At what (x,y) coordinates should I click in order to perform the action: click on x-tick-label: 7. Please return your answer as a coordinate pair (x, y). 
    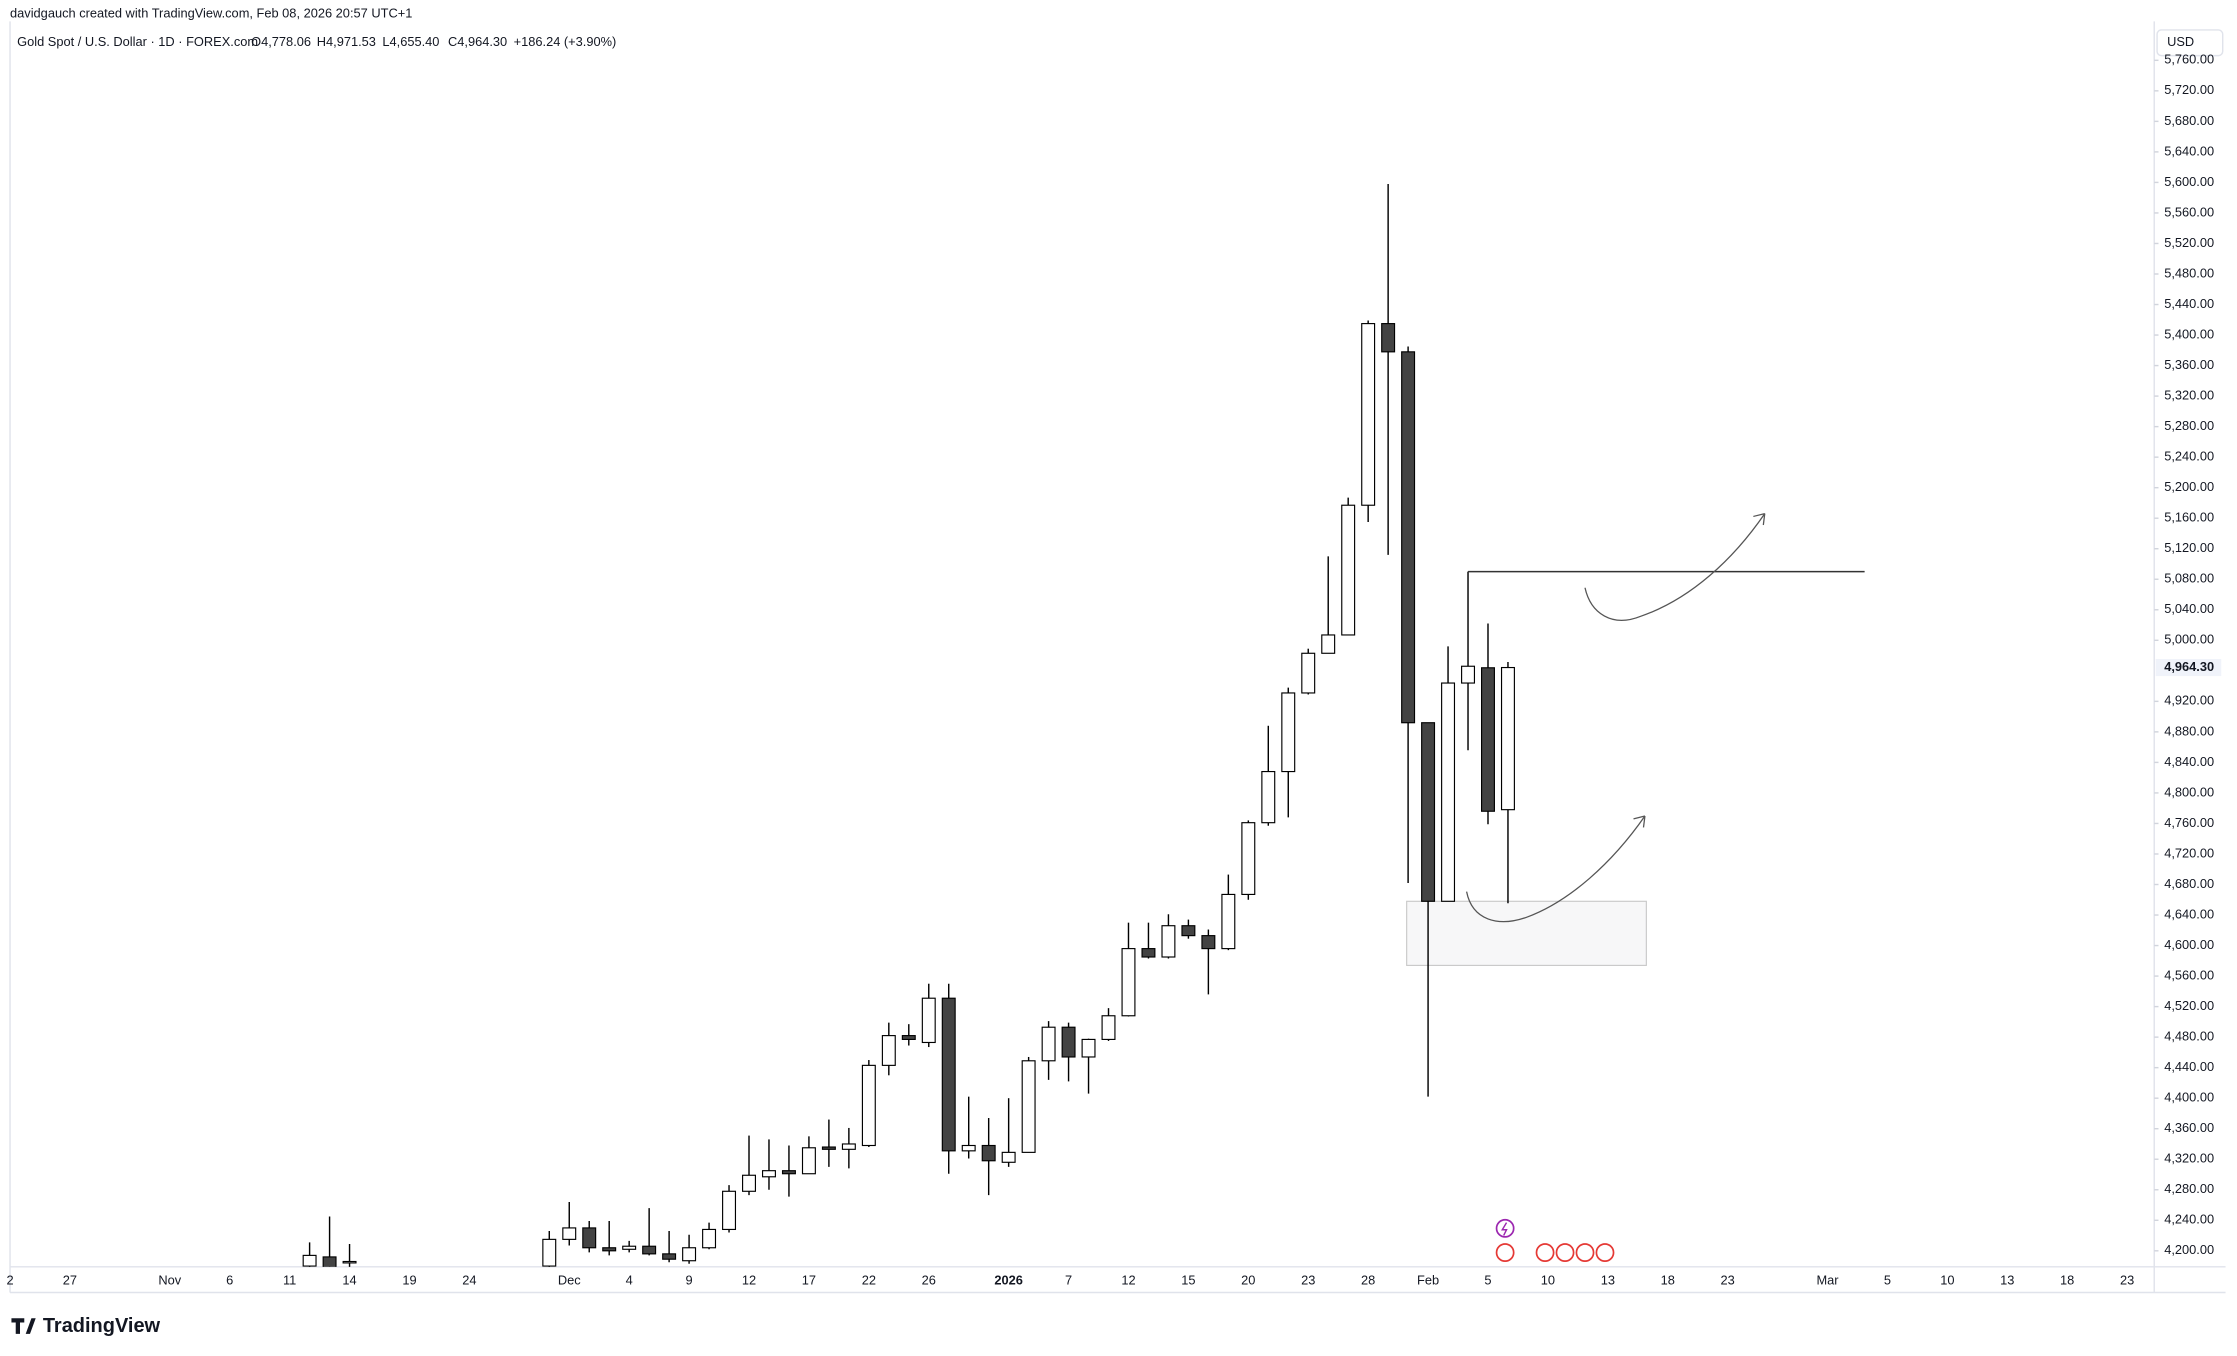
    Looking at the image, I should click on (1068, 1279).